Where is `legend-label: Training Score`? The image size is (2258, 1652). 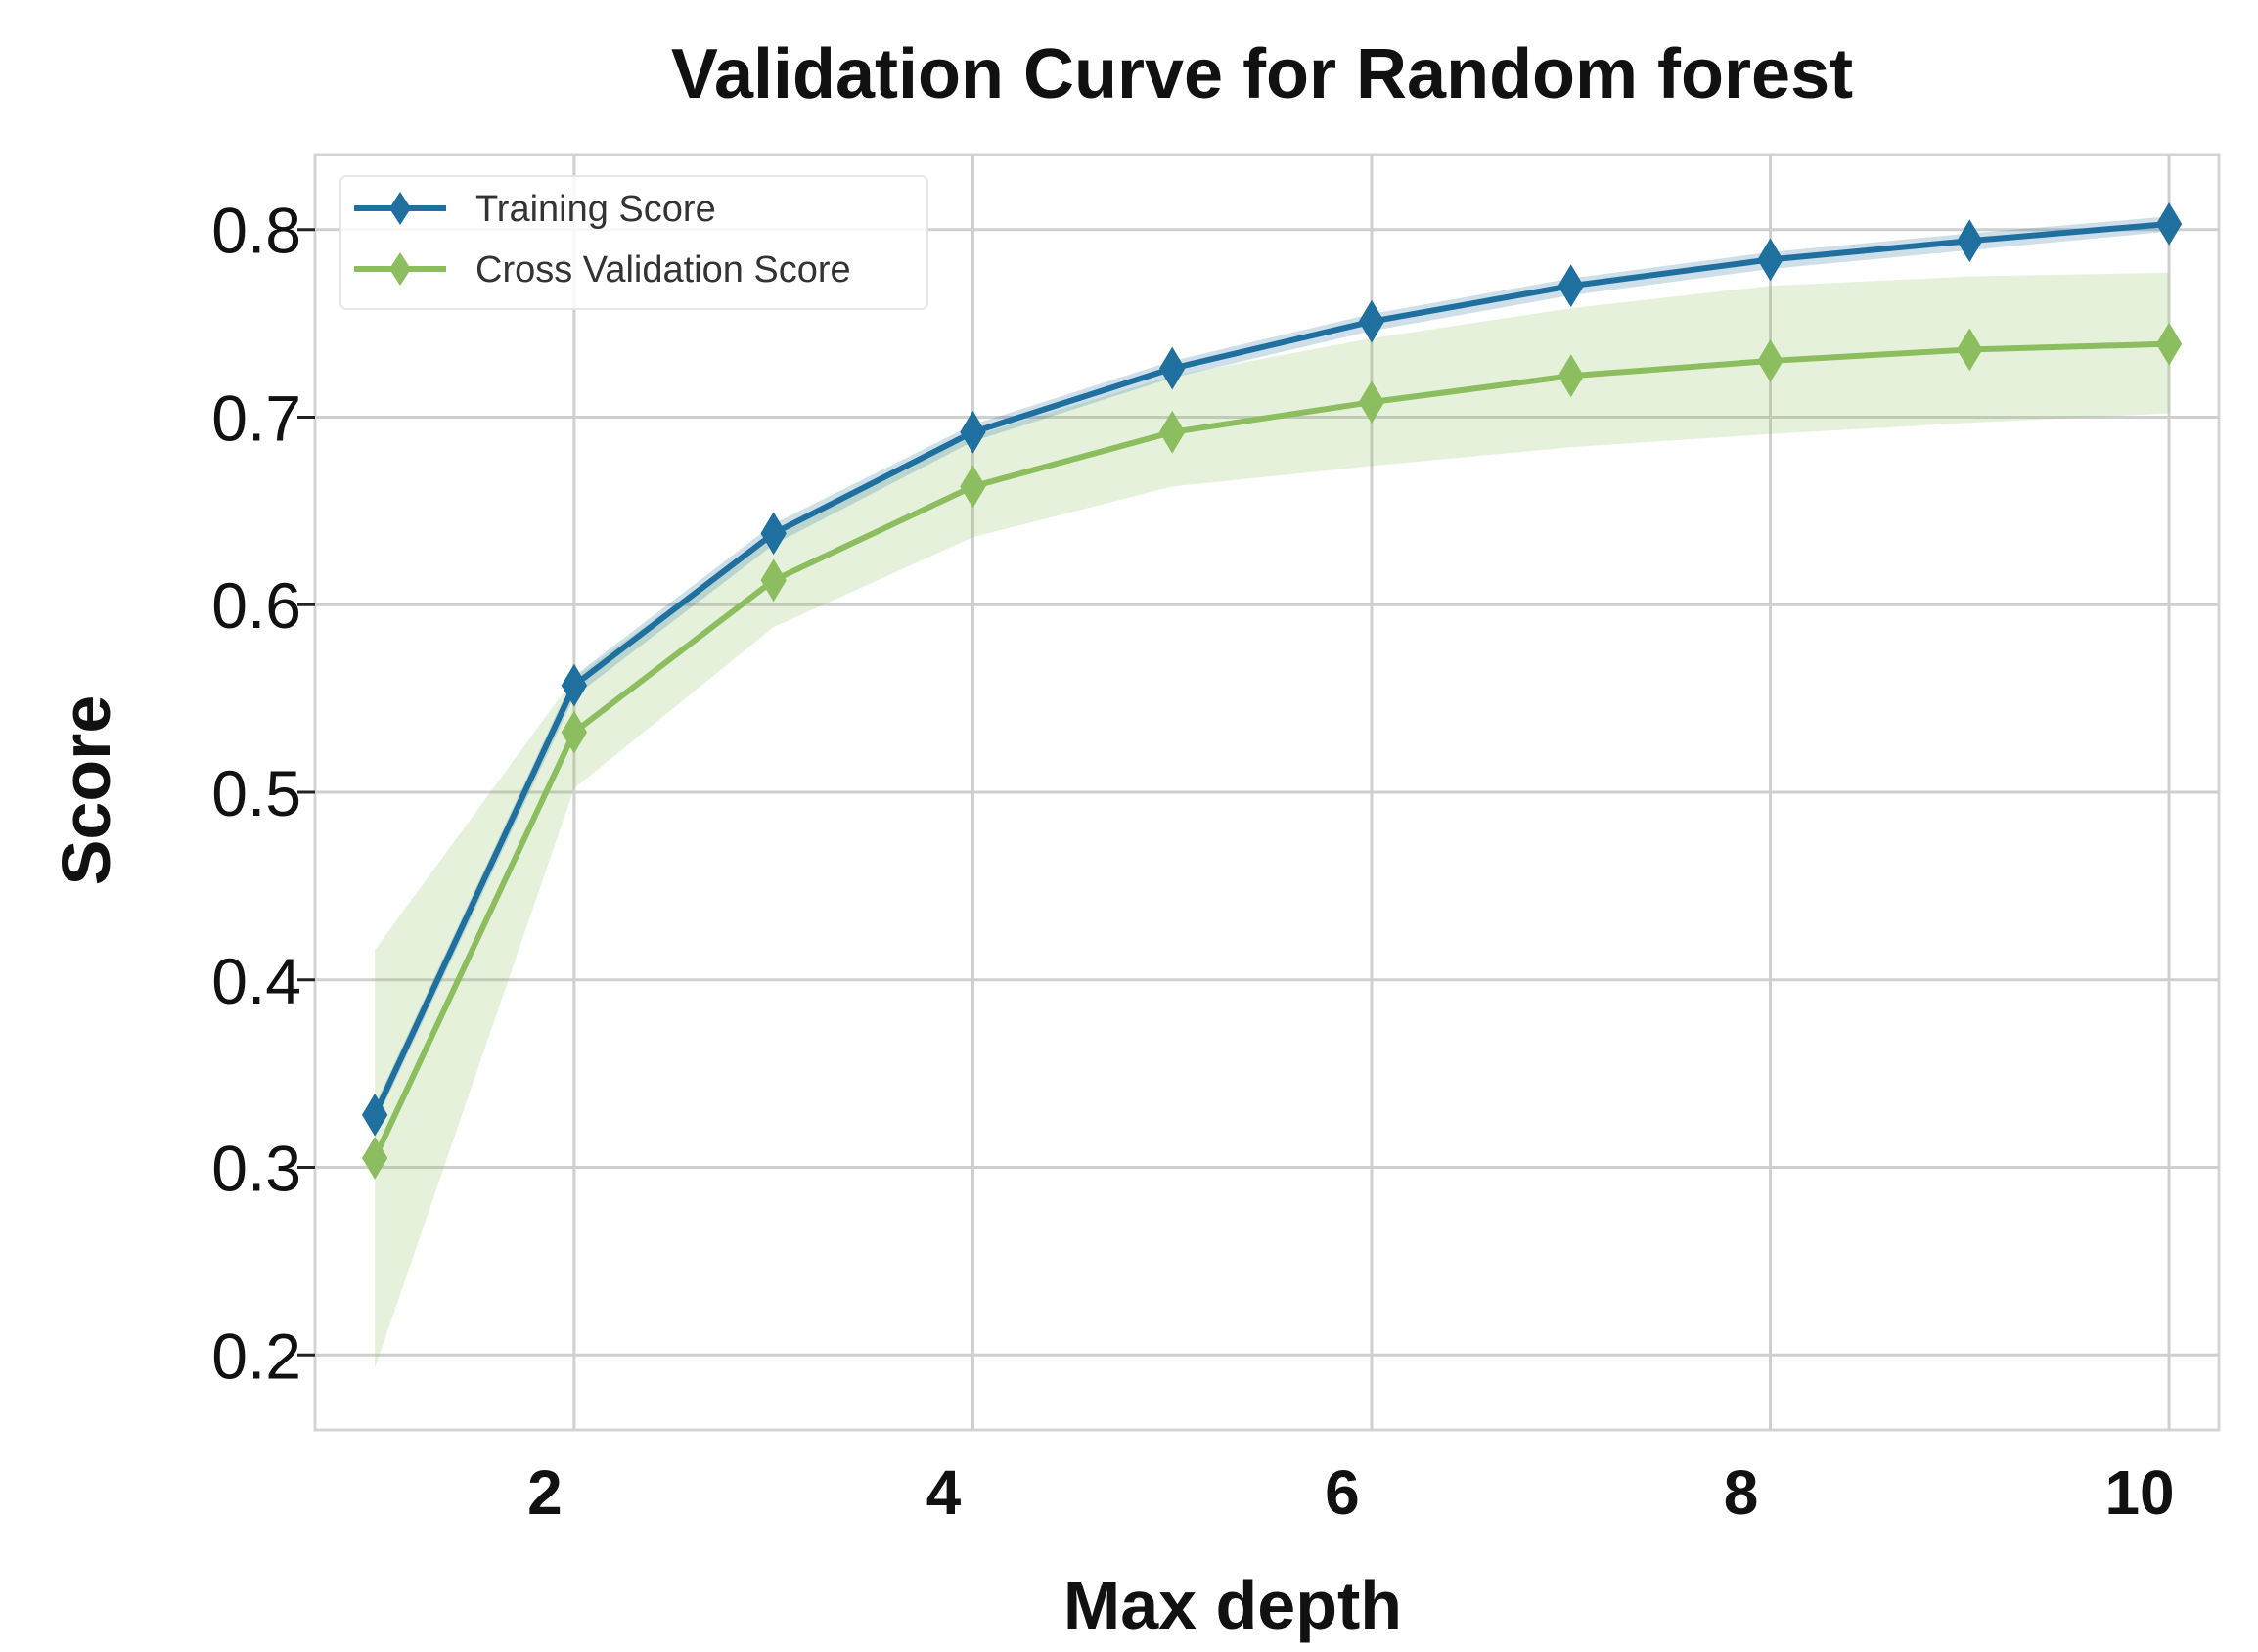
legend-label: Training Score is located at coordinates (595, 210).